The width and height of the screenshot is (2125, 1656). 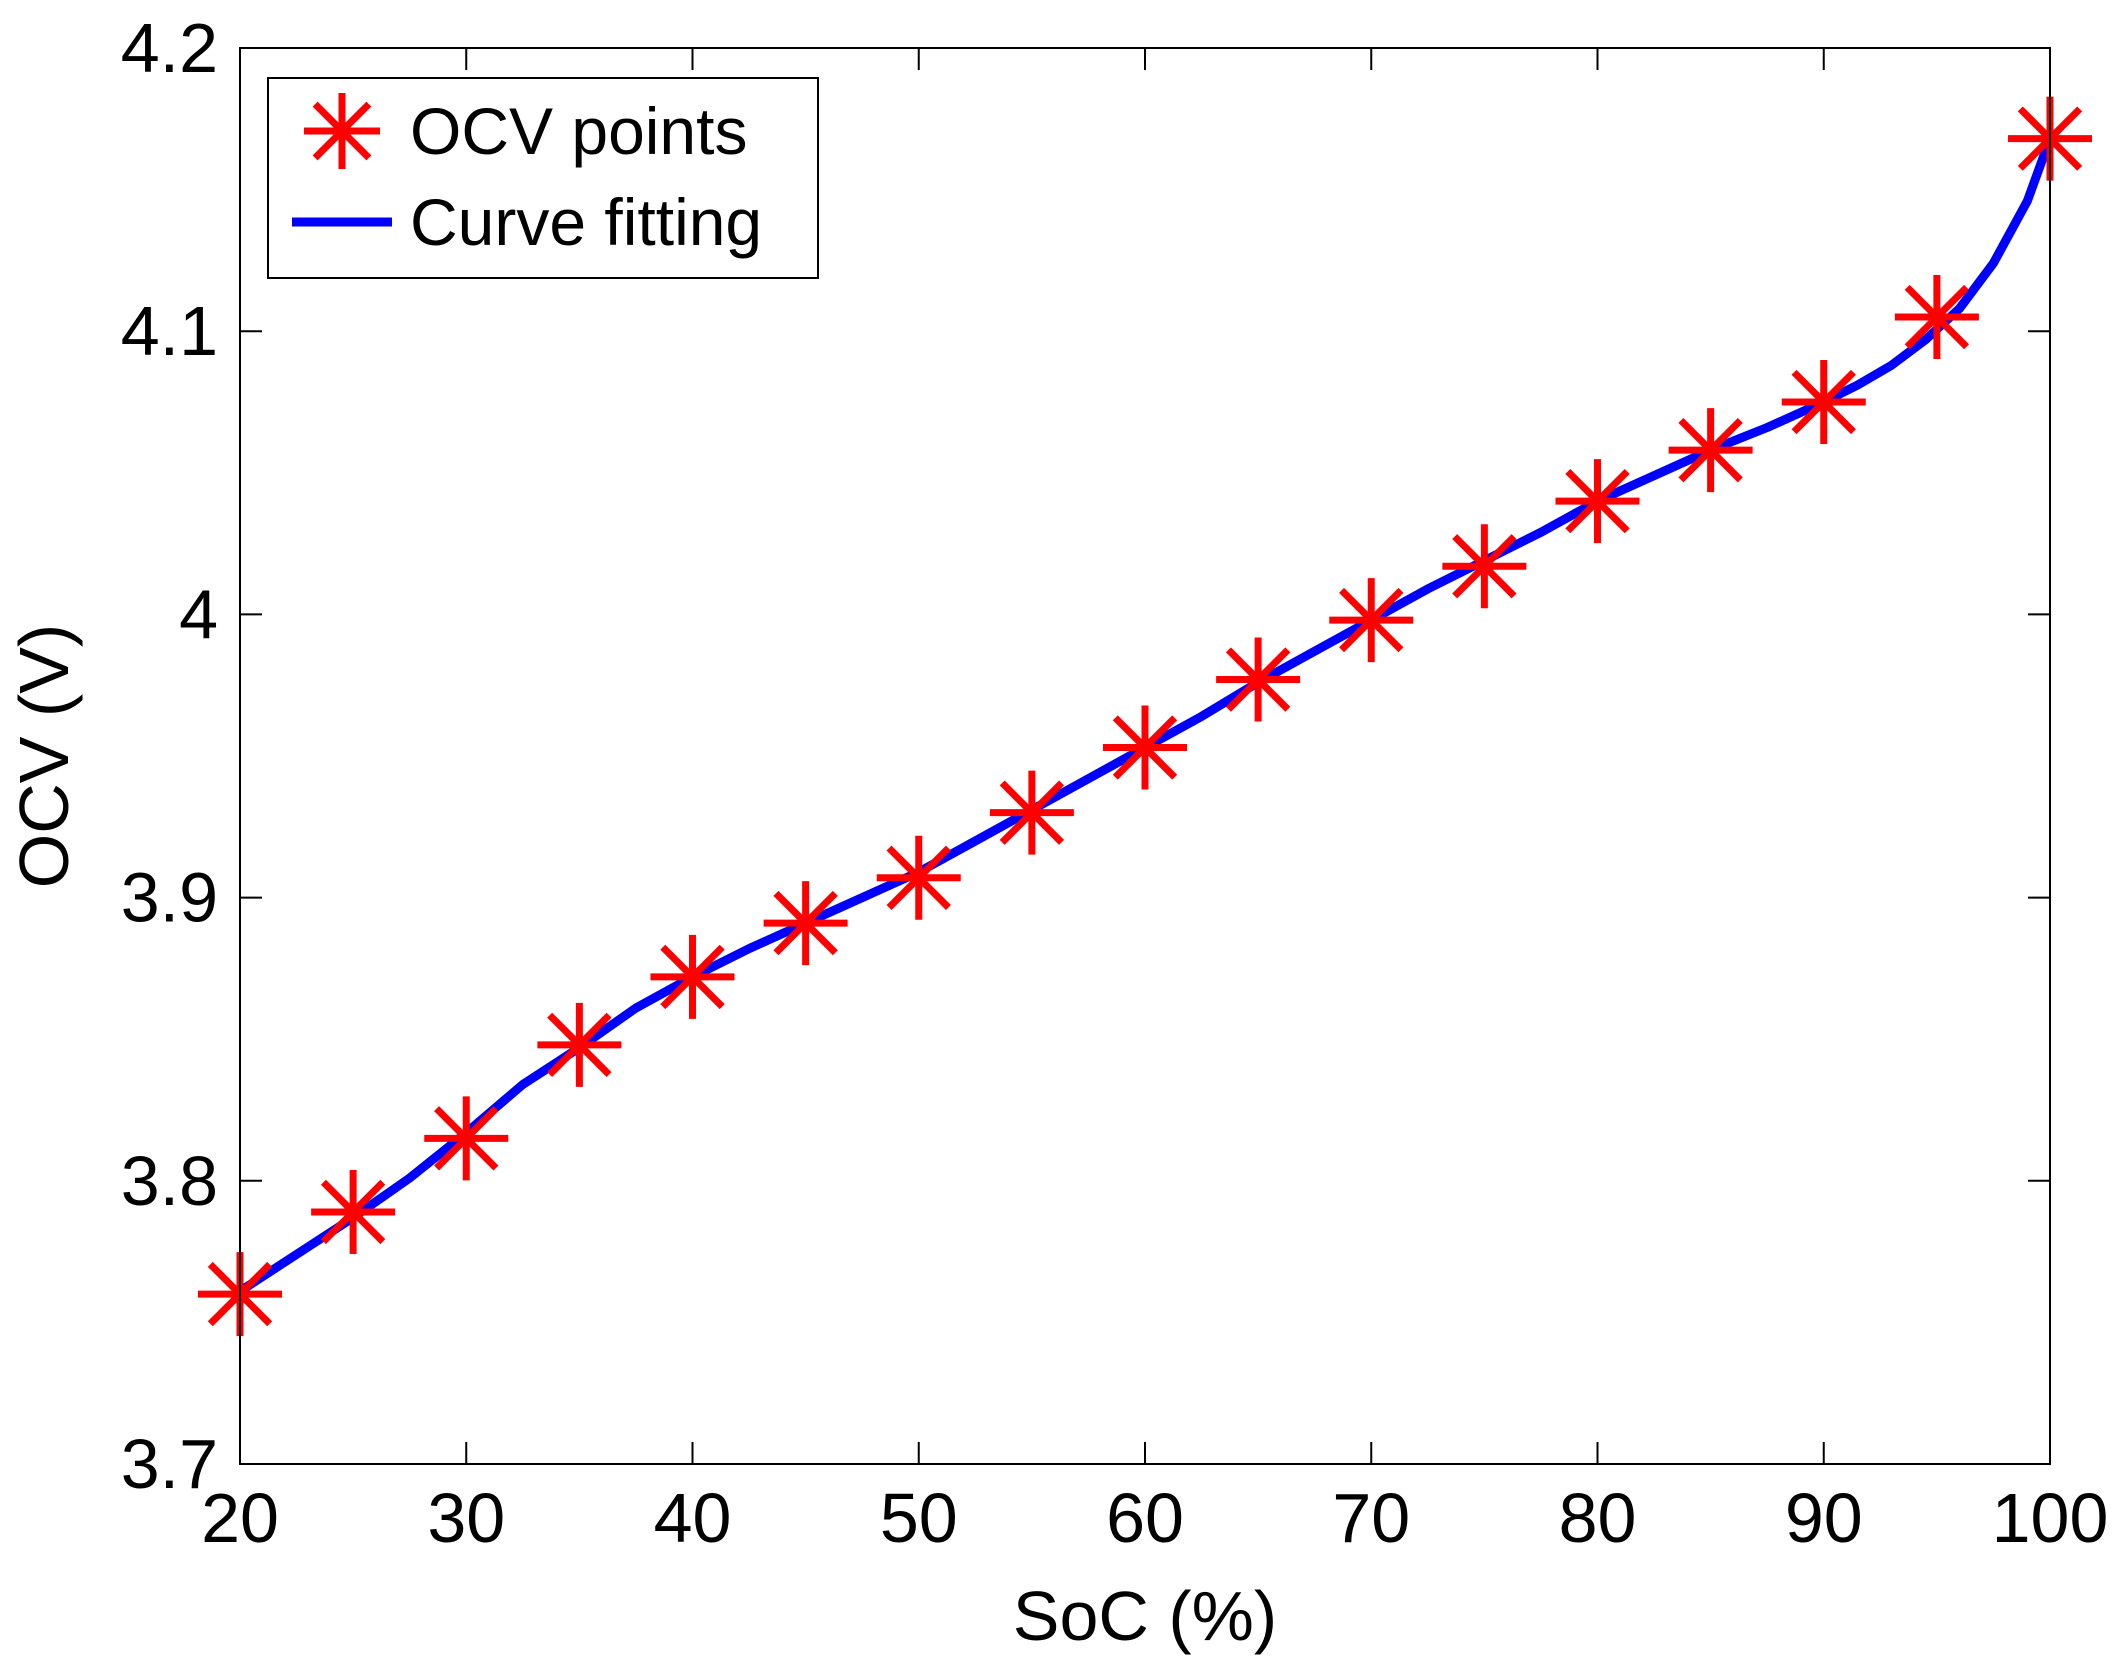 What do you see at coordinates (693, 1518) in the screenshot?
I see `x-tick-label: 40` at bounding box center [693, 1518].